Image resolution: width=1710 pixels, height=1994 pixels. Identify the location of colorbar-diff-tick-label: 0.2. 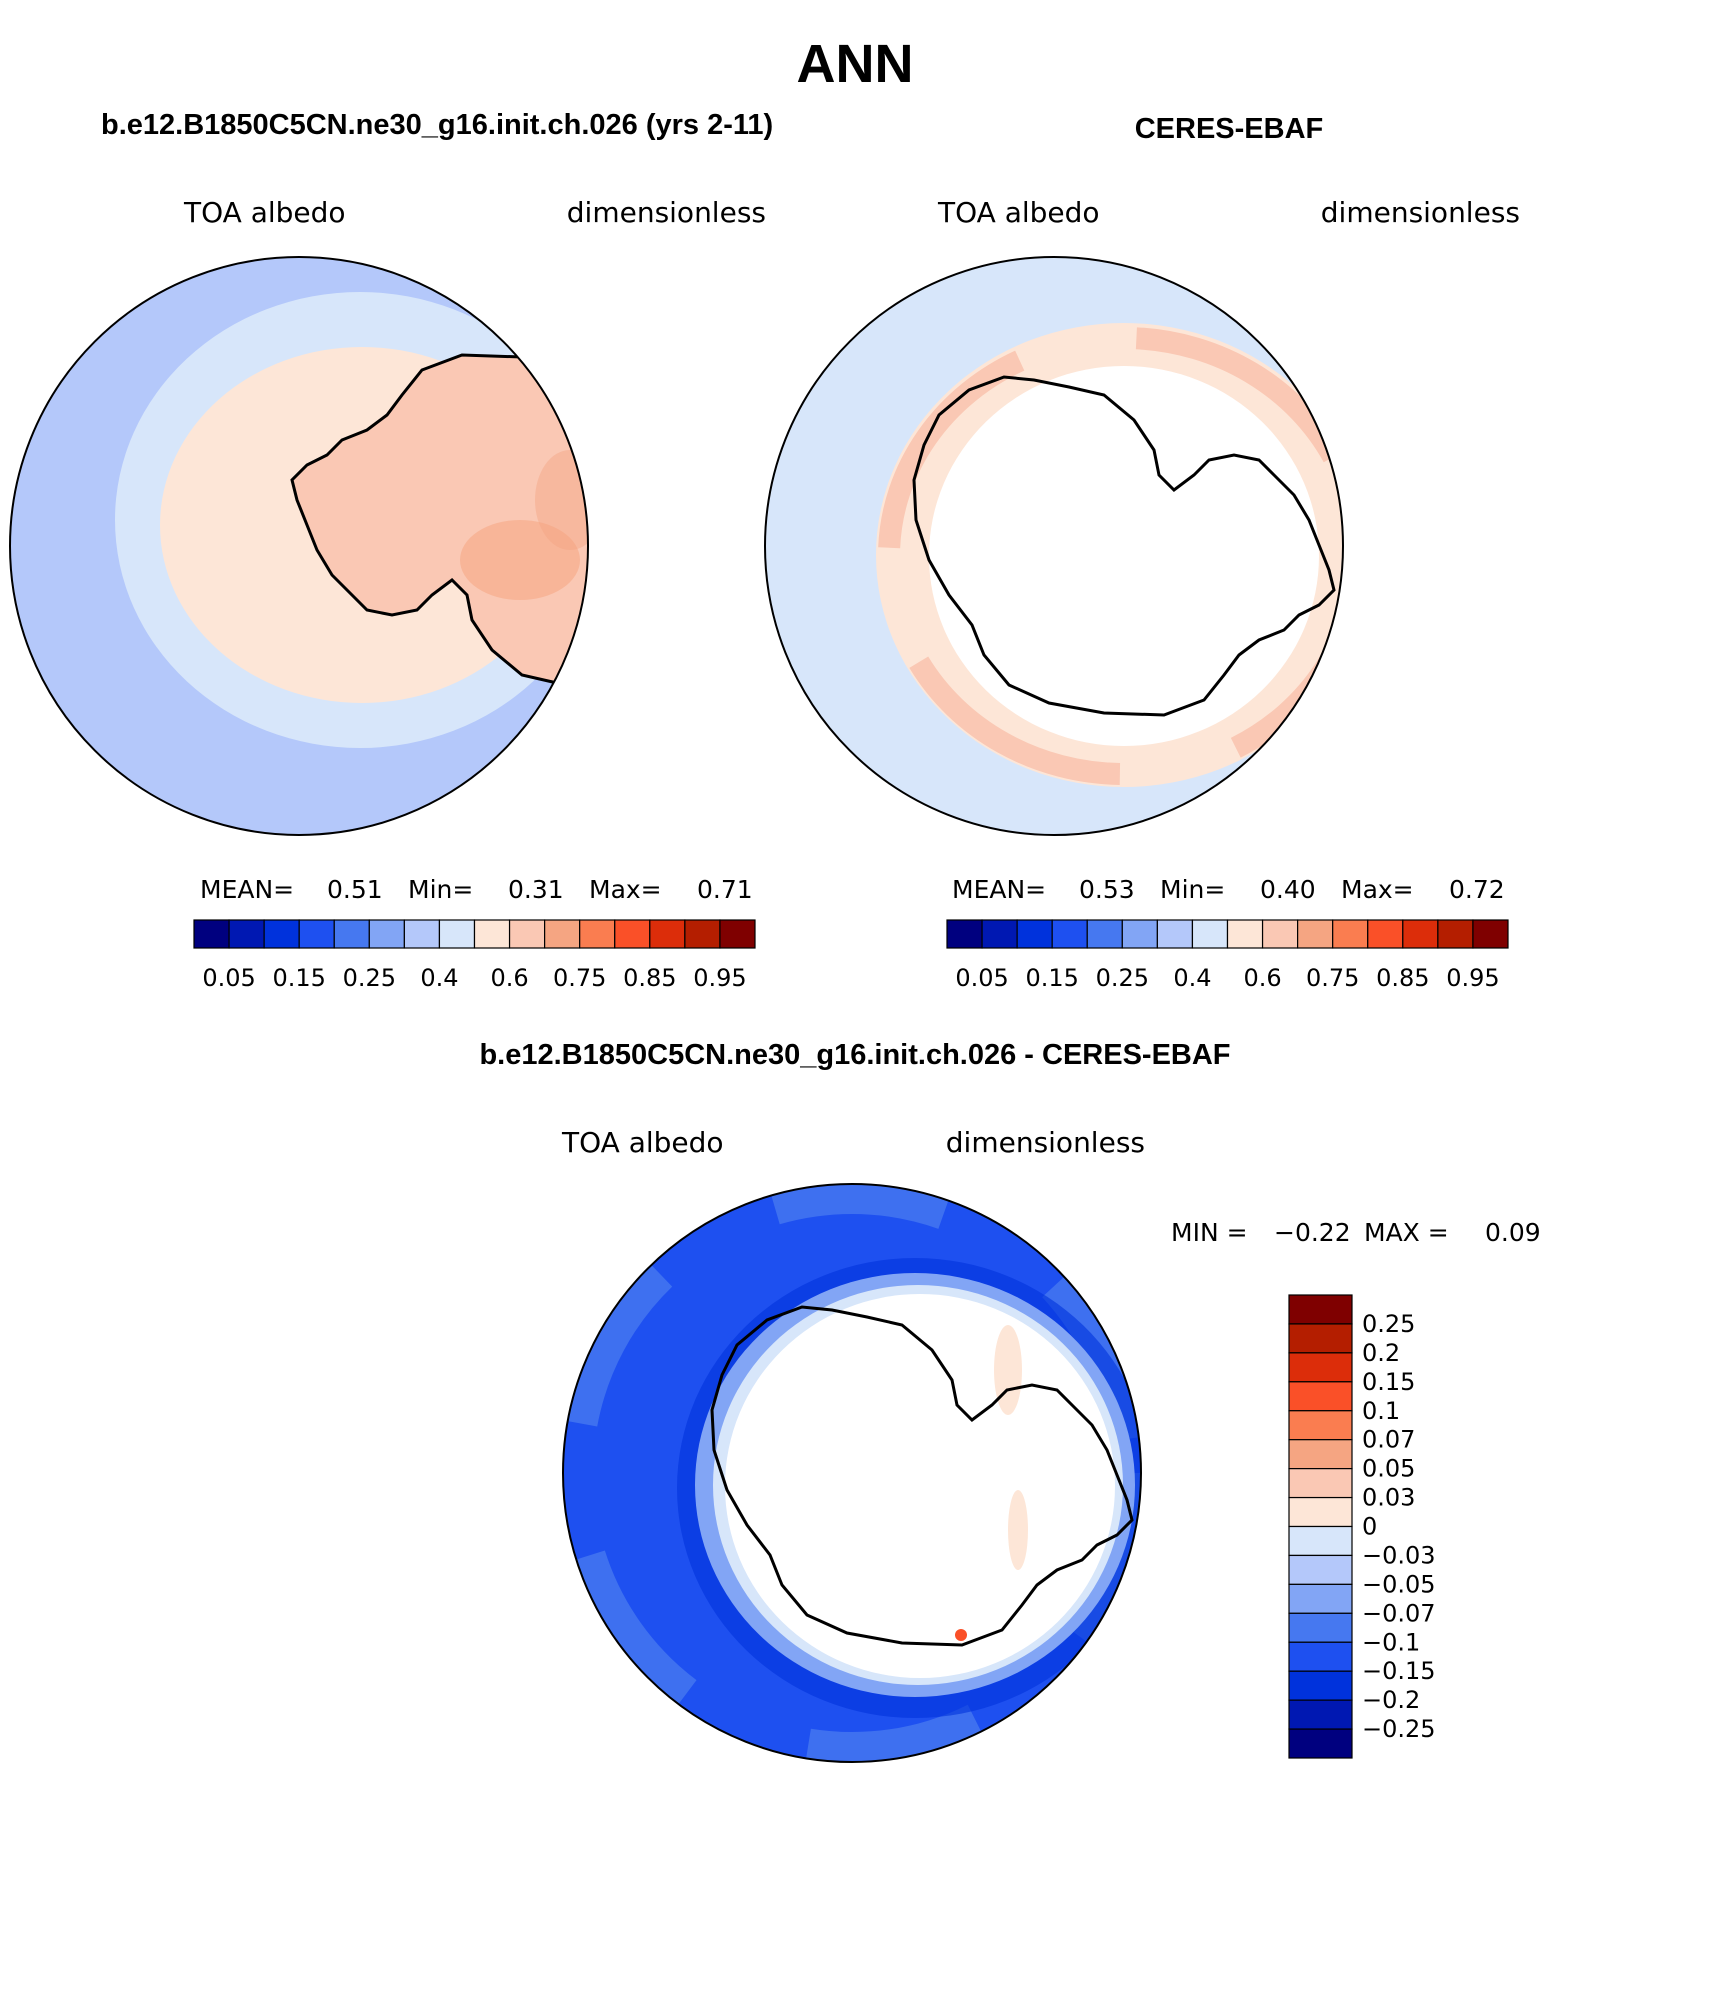
(1381, 1353).